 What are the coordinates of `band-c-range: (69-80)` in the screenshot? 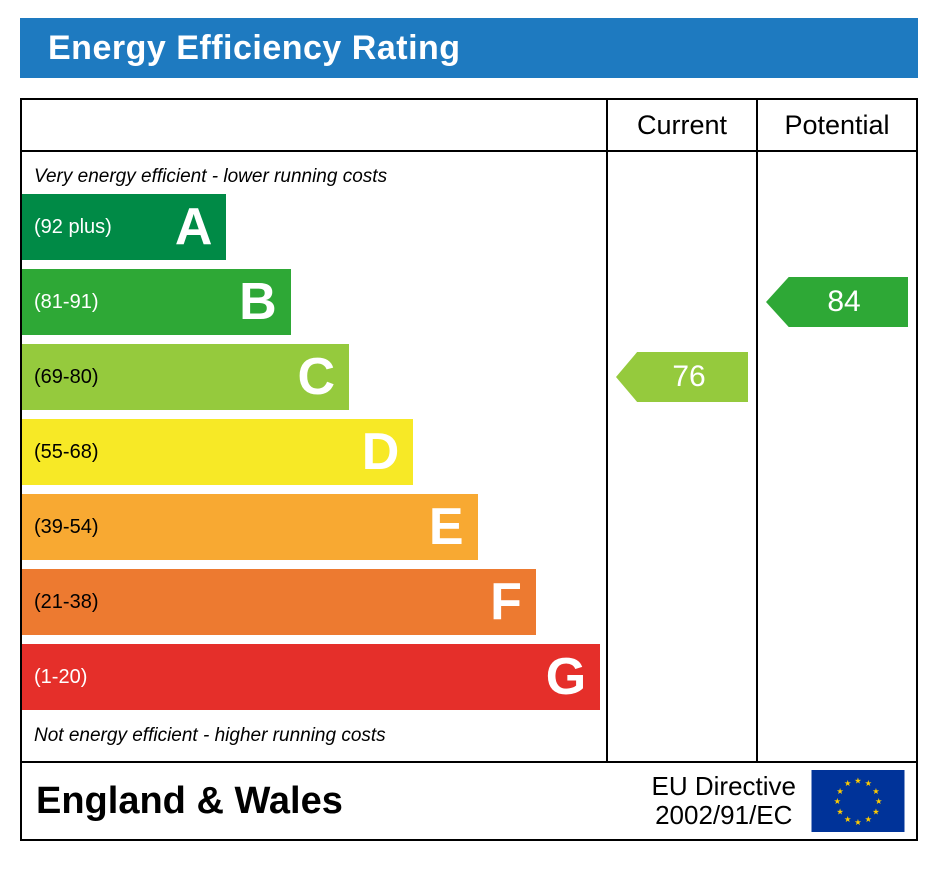 It's located at (66, 376).